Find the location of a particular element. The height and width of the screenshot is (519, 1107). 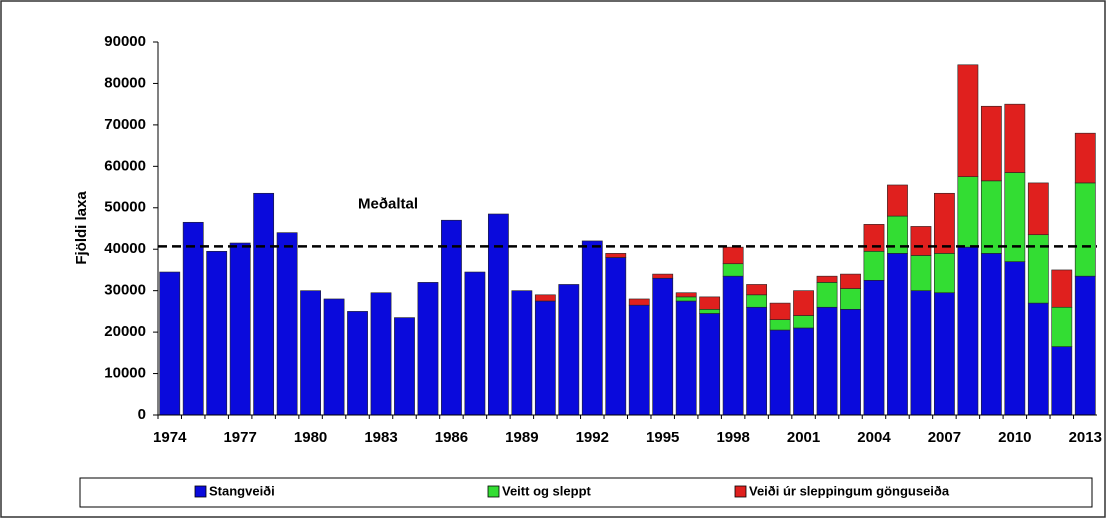

y-tick-label: 50000 is located at coordinates (125, 207).